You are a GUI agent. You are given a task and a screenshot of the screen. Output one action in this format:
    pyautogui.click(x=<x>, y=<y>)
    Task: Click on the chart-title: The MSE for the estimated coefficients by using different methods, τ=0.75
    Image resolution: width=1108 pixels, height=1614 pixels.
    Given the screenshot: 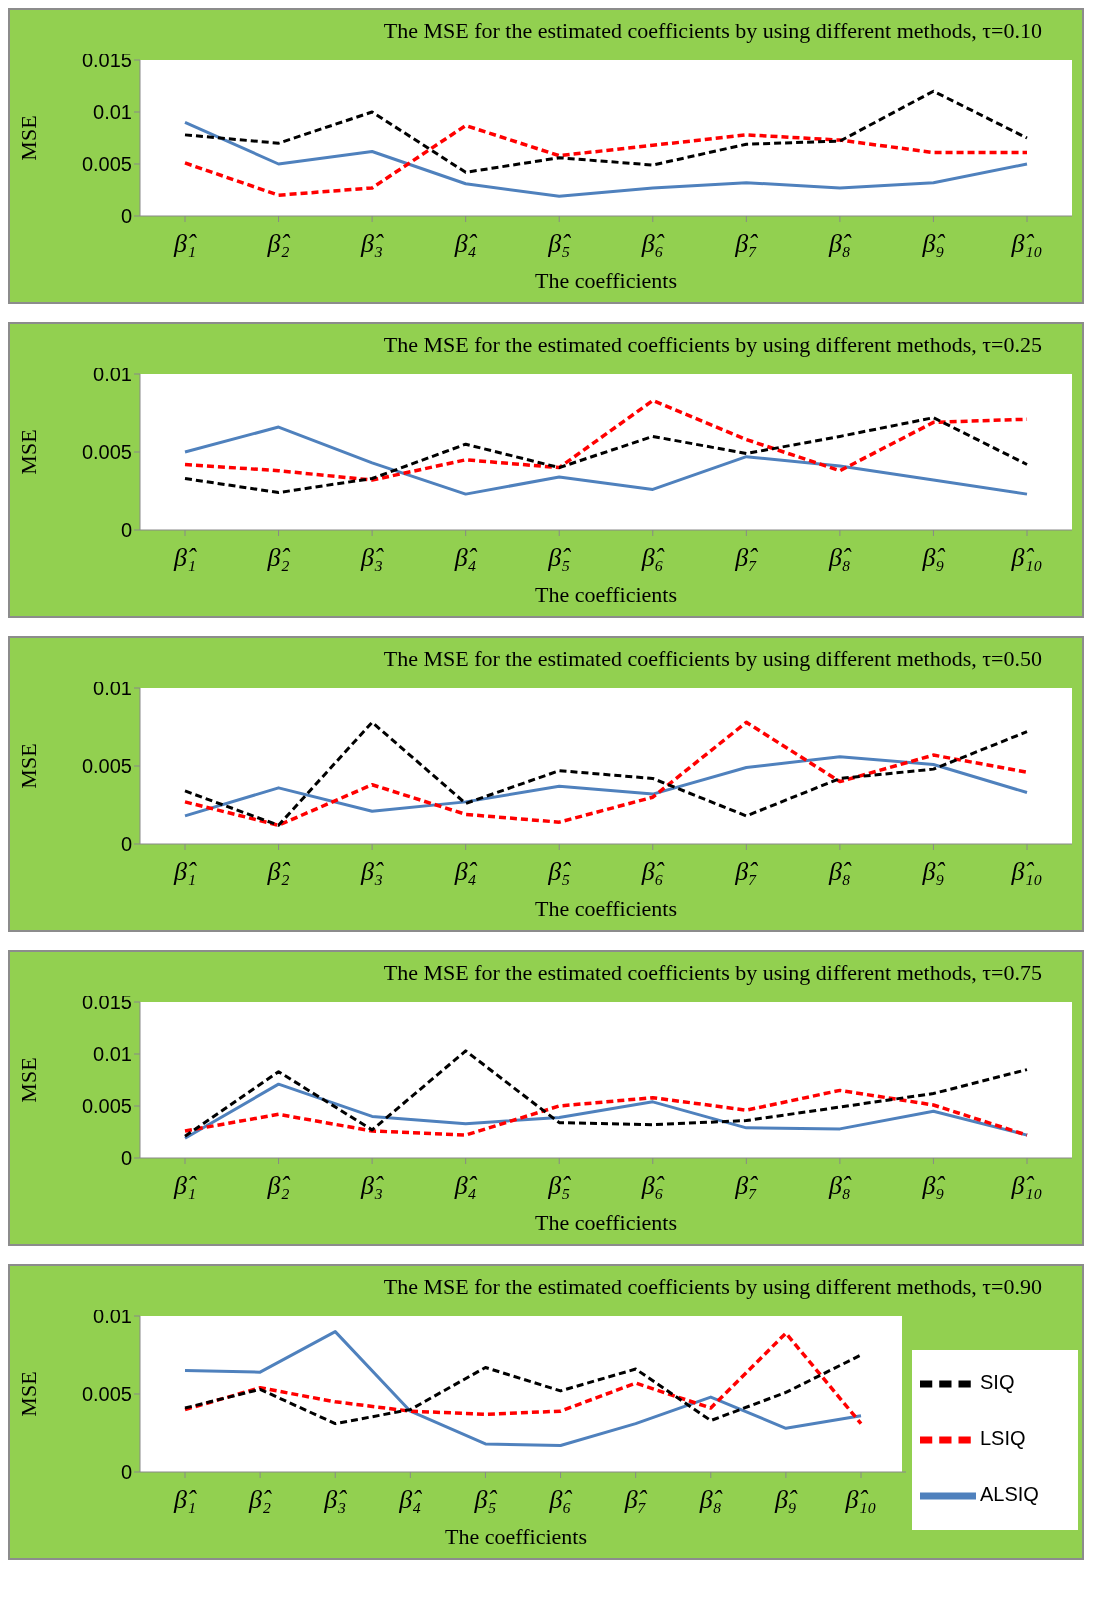 What is the action you would take?
    pyautogui.click(x=712, y=973)
    